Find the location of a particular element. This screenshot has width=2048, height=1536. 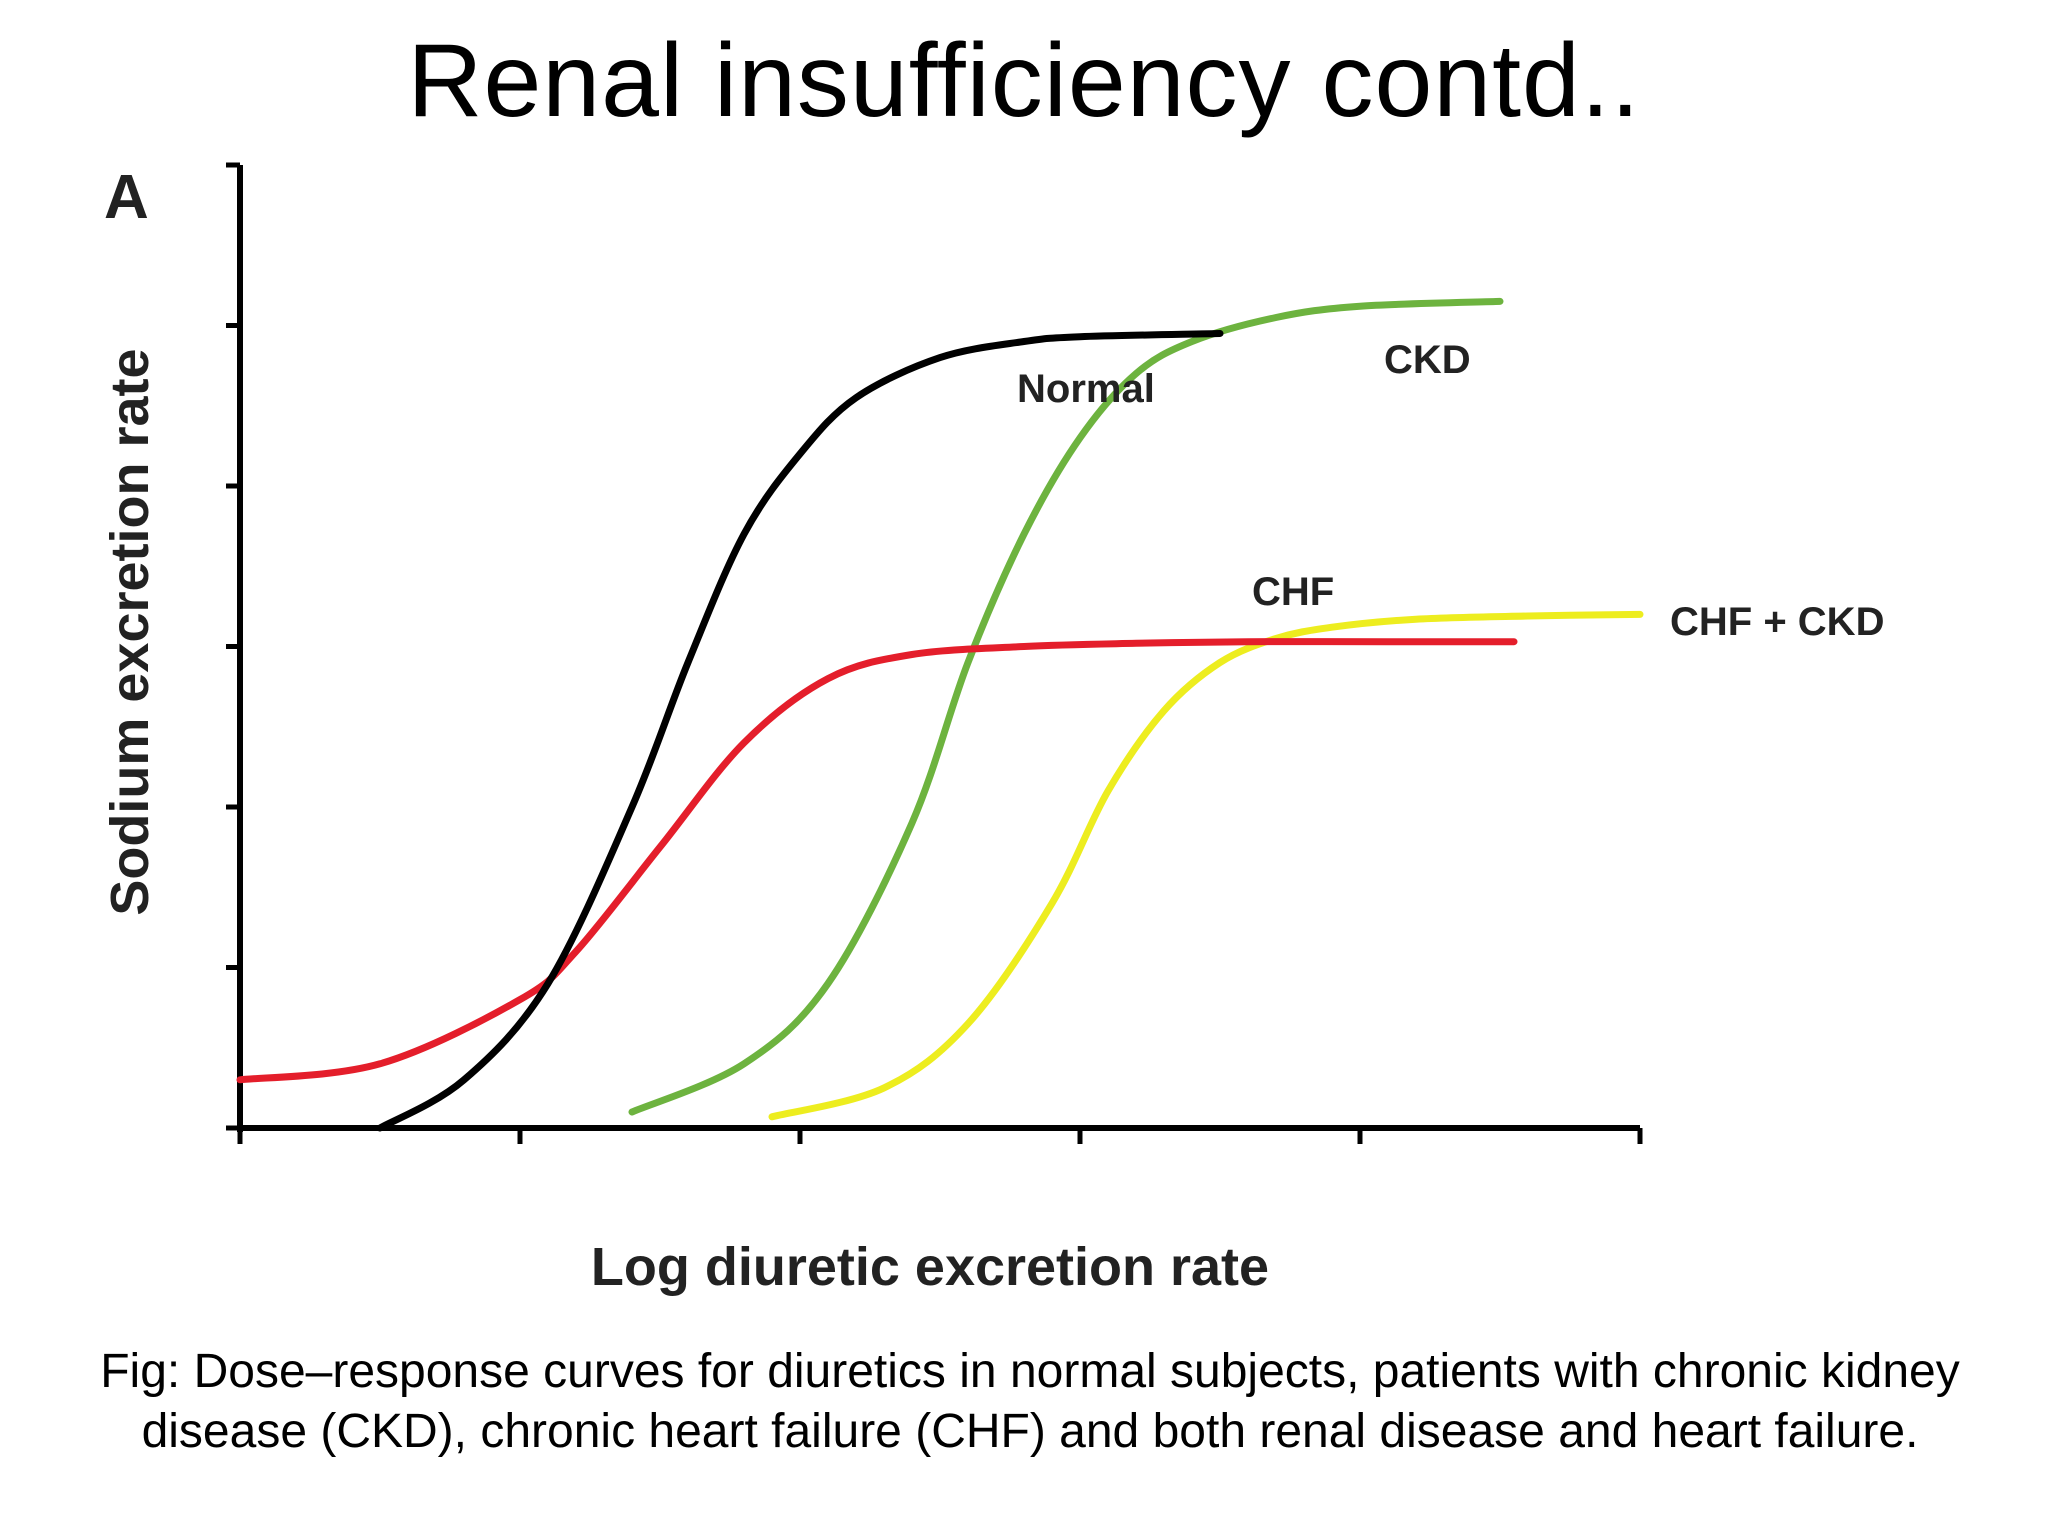

series-label-ckd: CKD is located at coordinates (1427, 360).